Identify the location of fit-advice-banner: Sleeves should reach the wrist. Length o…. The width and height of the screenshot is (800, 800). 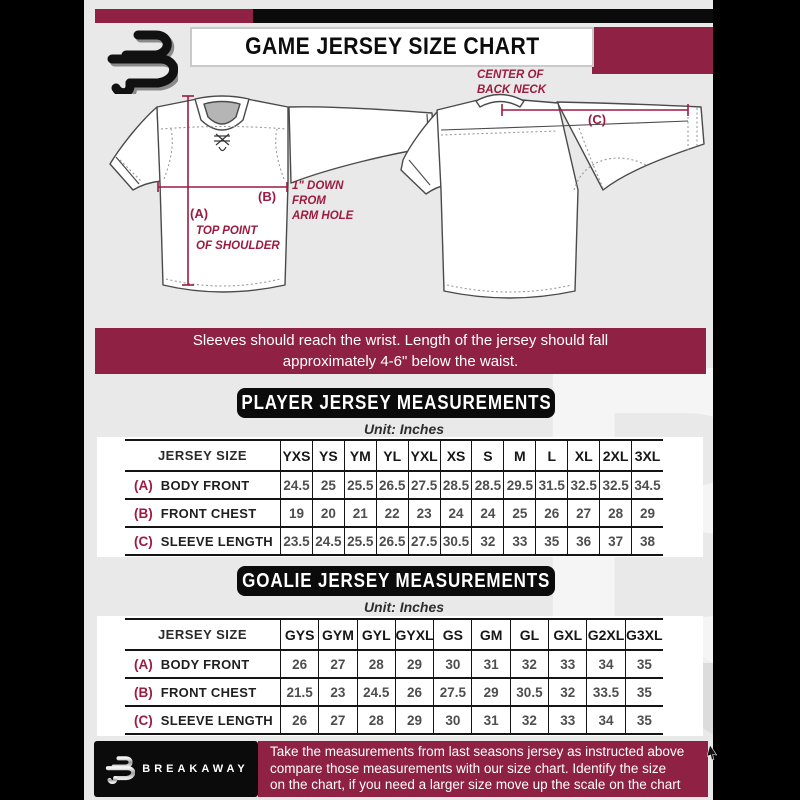
(400, 351).